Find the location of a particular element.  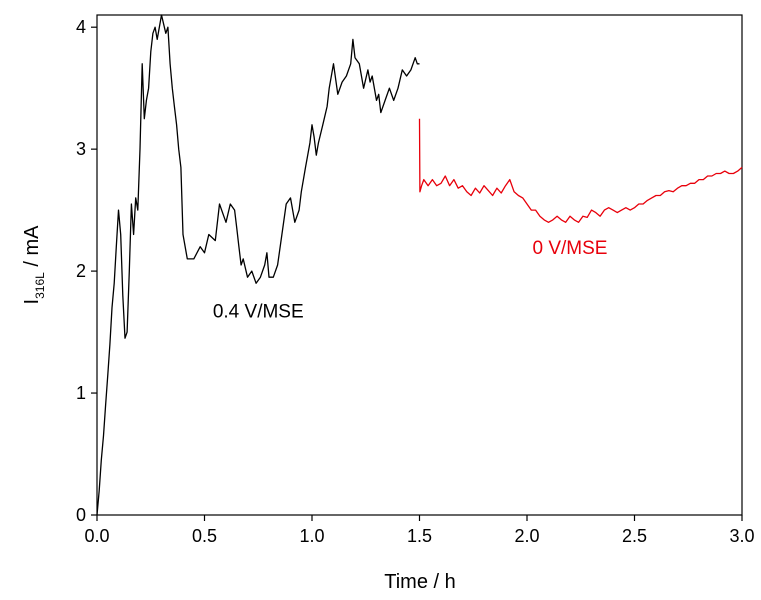

x-tick-label: 2.0 is located at coordinates (526, 536).